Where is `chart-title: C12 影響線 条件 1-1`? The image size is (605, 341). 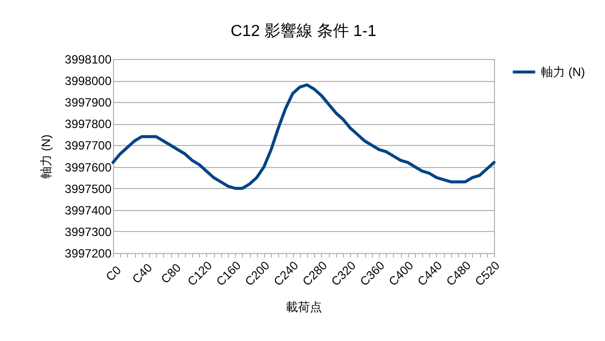 chart-title: C12 影響線 条件 1-1 is located at coordinates (303, 31).